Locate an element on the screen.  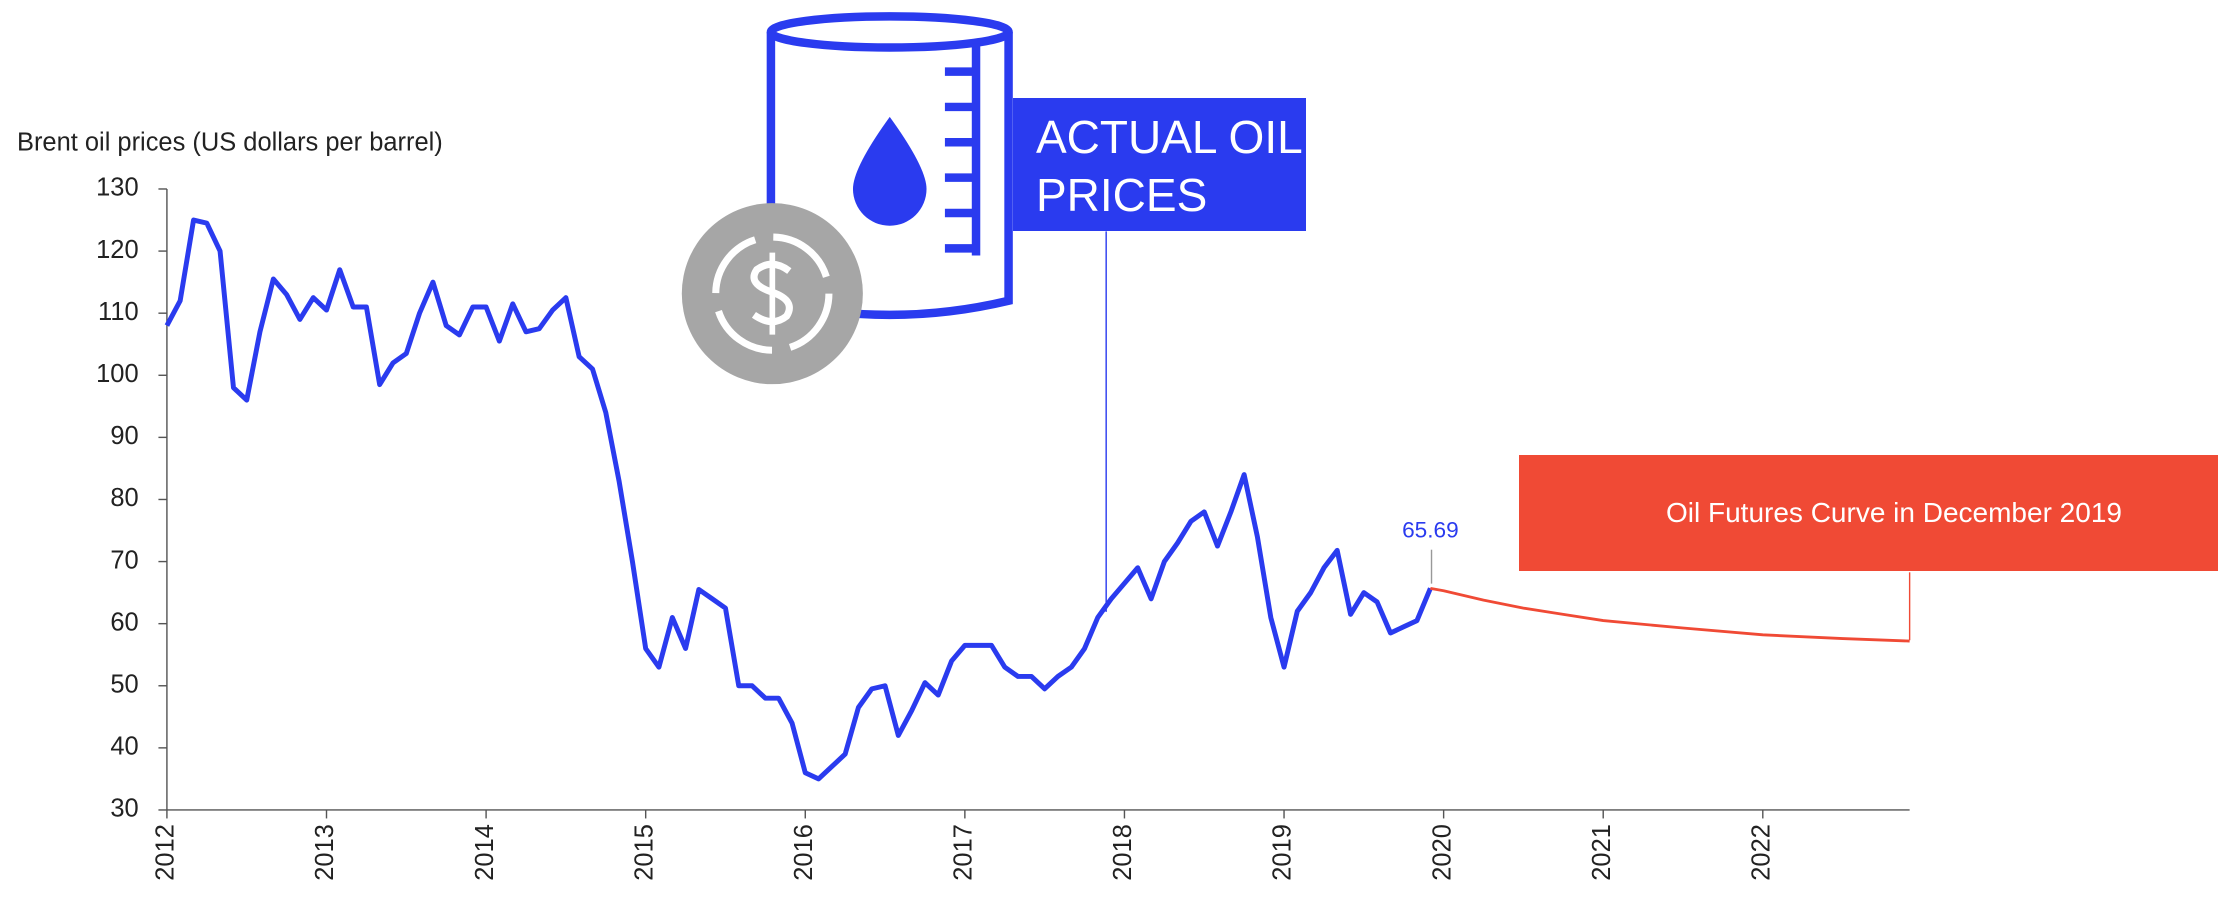
y-tick-label: 120 is located at coordinates (117, 250).